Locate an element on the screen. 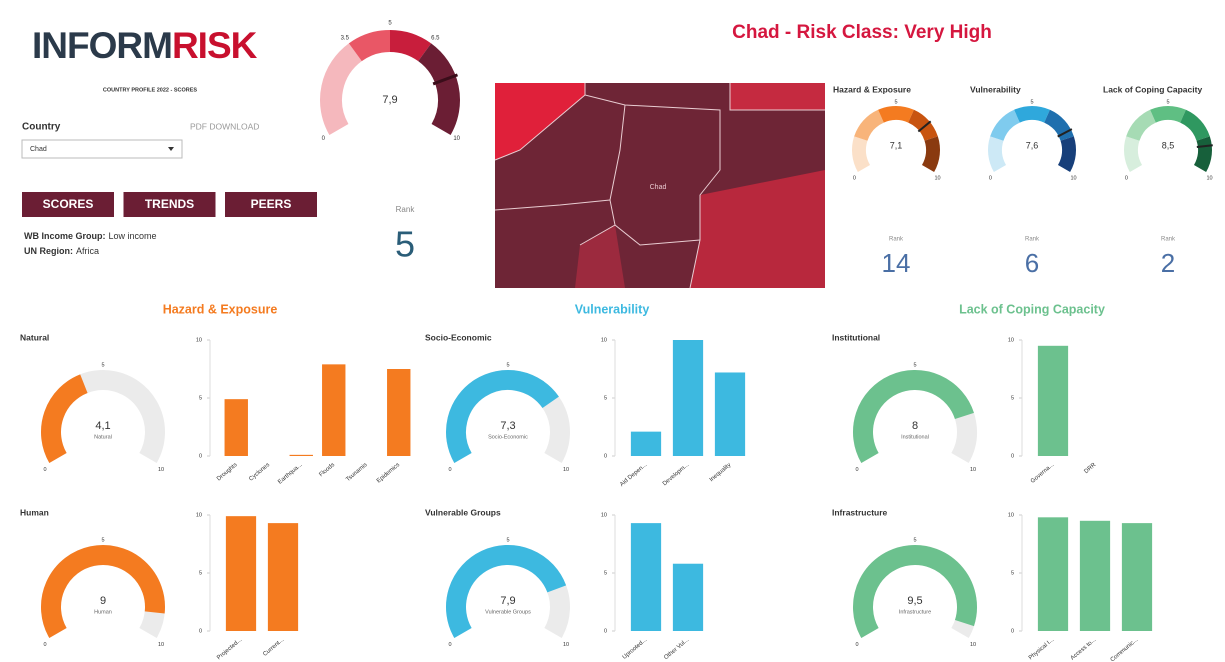 The width and height of the screenshot is (1225, 662). panel-title: Natural is located at coordinates (34, 337).